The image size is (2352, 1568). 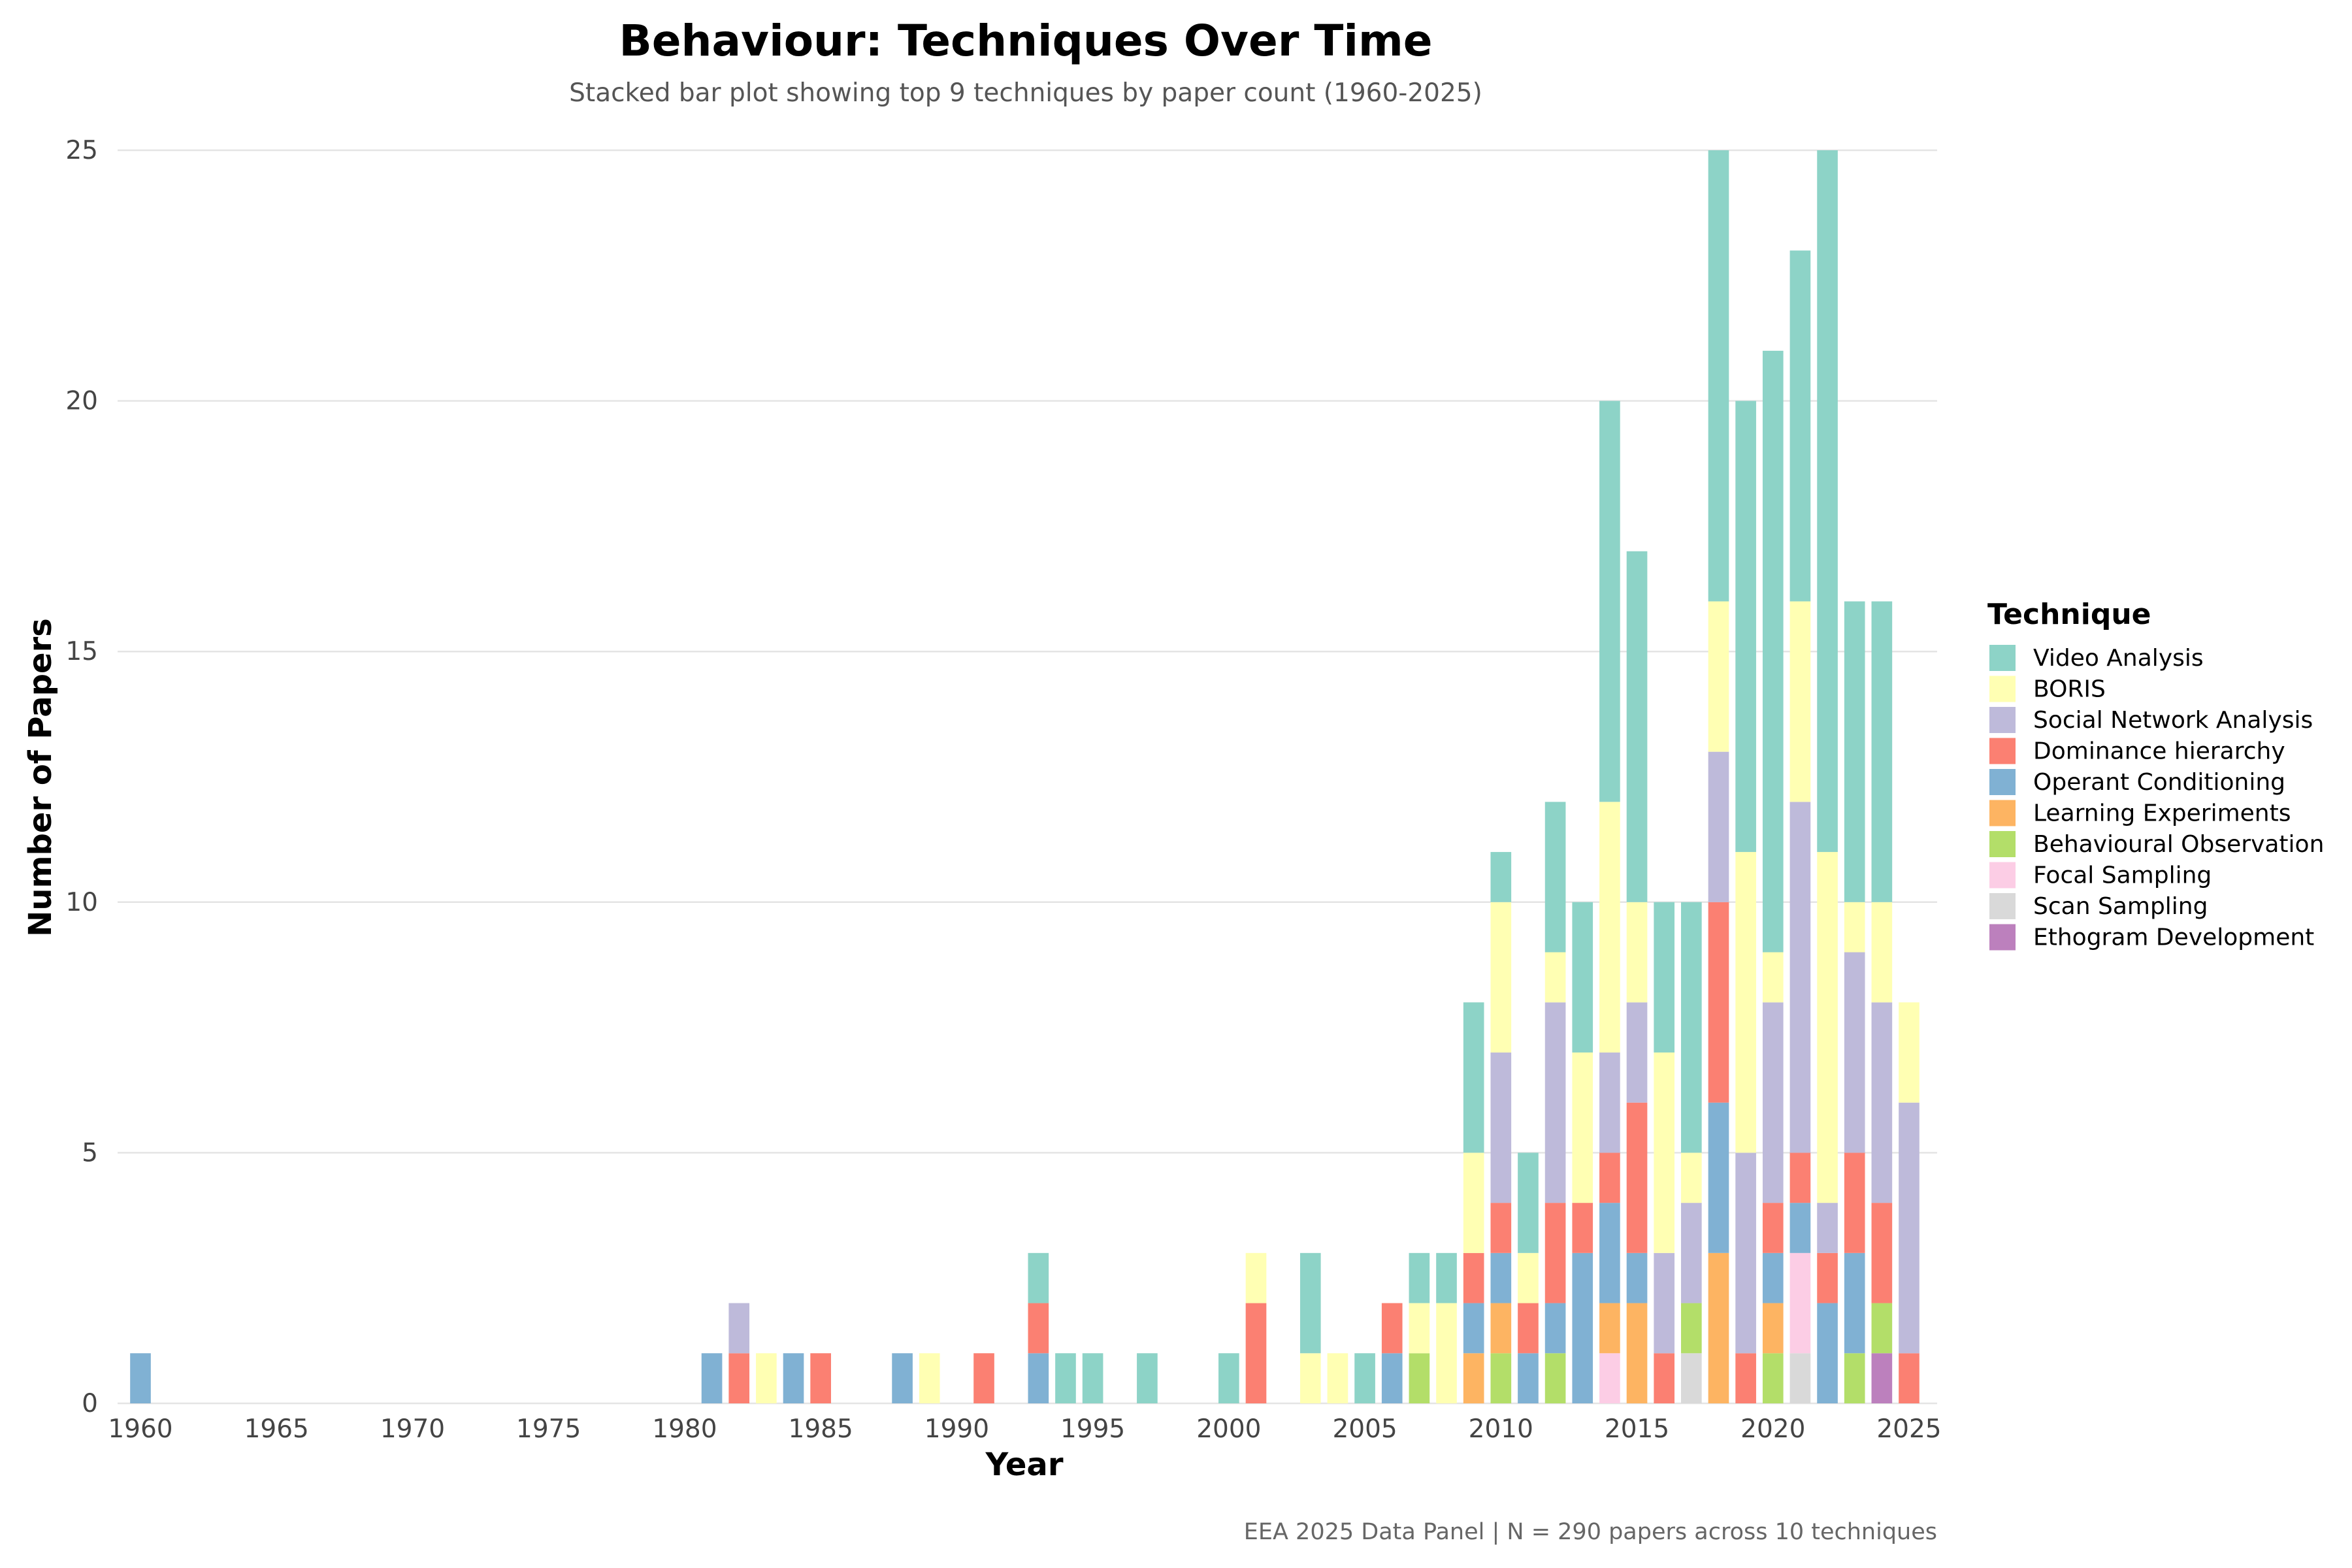 What do you see at coordinates (2002, 751) in the screenshot?
I see `legend-swatch-dominance-hierarchy` at bounding box center [2002, 751].